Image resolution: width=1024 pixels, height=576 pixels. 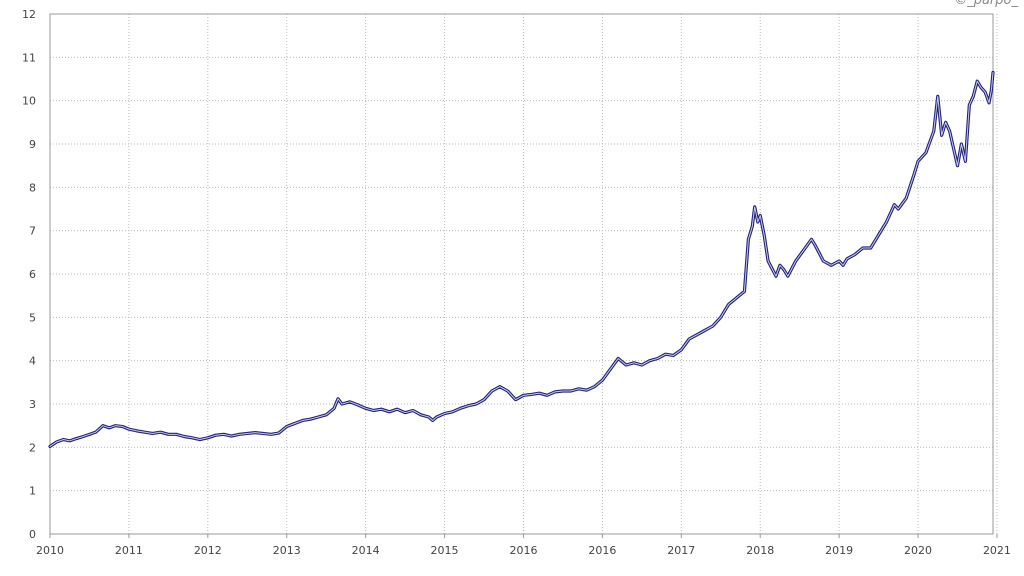 What do you see at coordinates (918, 550) in the screenshot?
I see `x-tick-label: 2020` at bounding box center [918, 550].